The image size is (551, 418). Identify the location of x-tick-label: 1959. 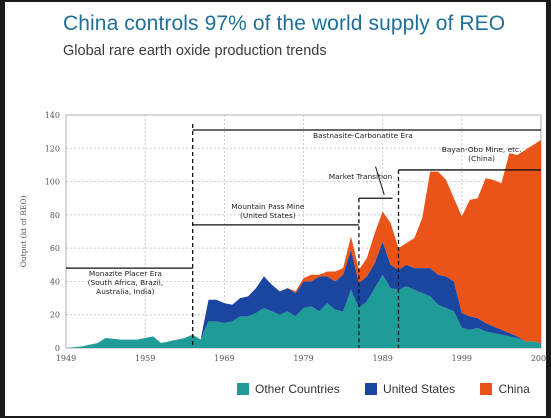
(145, 358).